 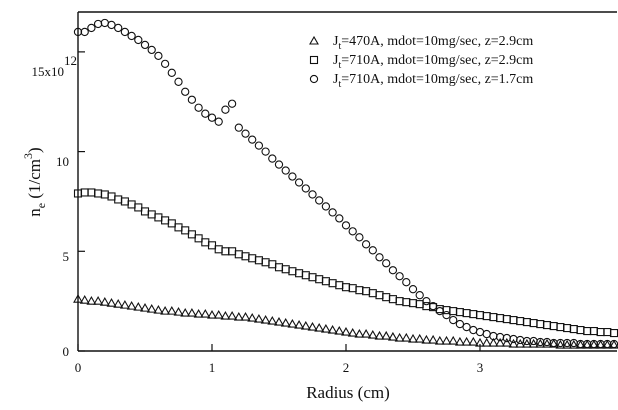 What do you see at coordinates (433, 62) in the screenshot?
I see `legend-label: Jt=710A, mdot=10mg/sec, z=2.9cm` at bounding box center [433, 62].